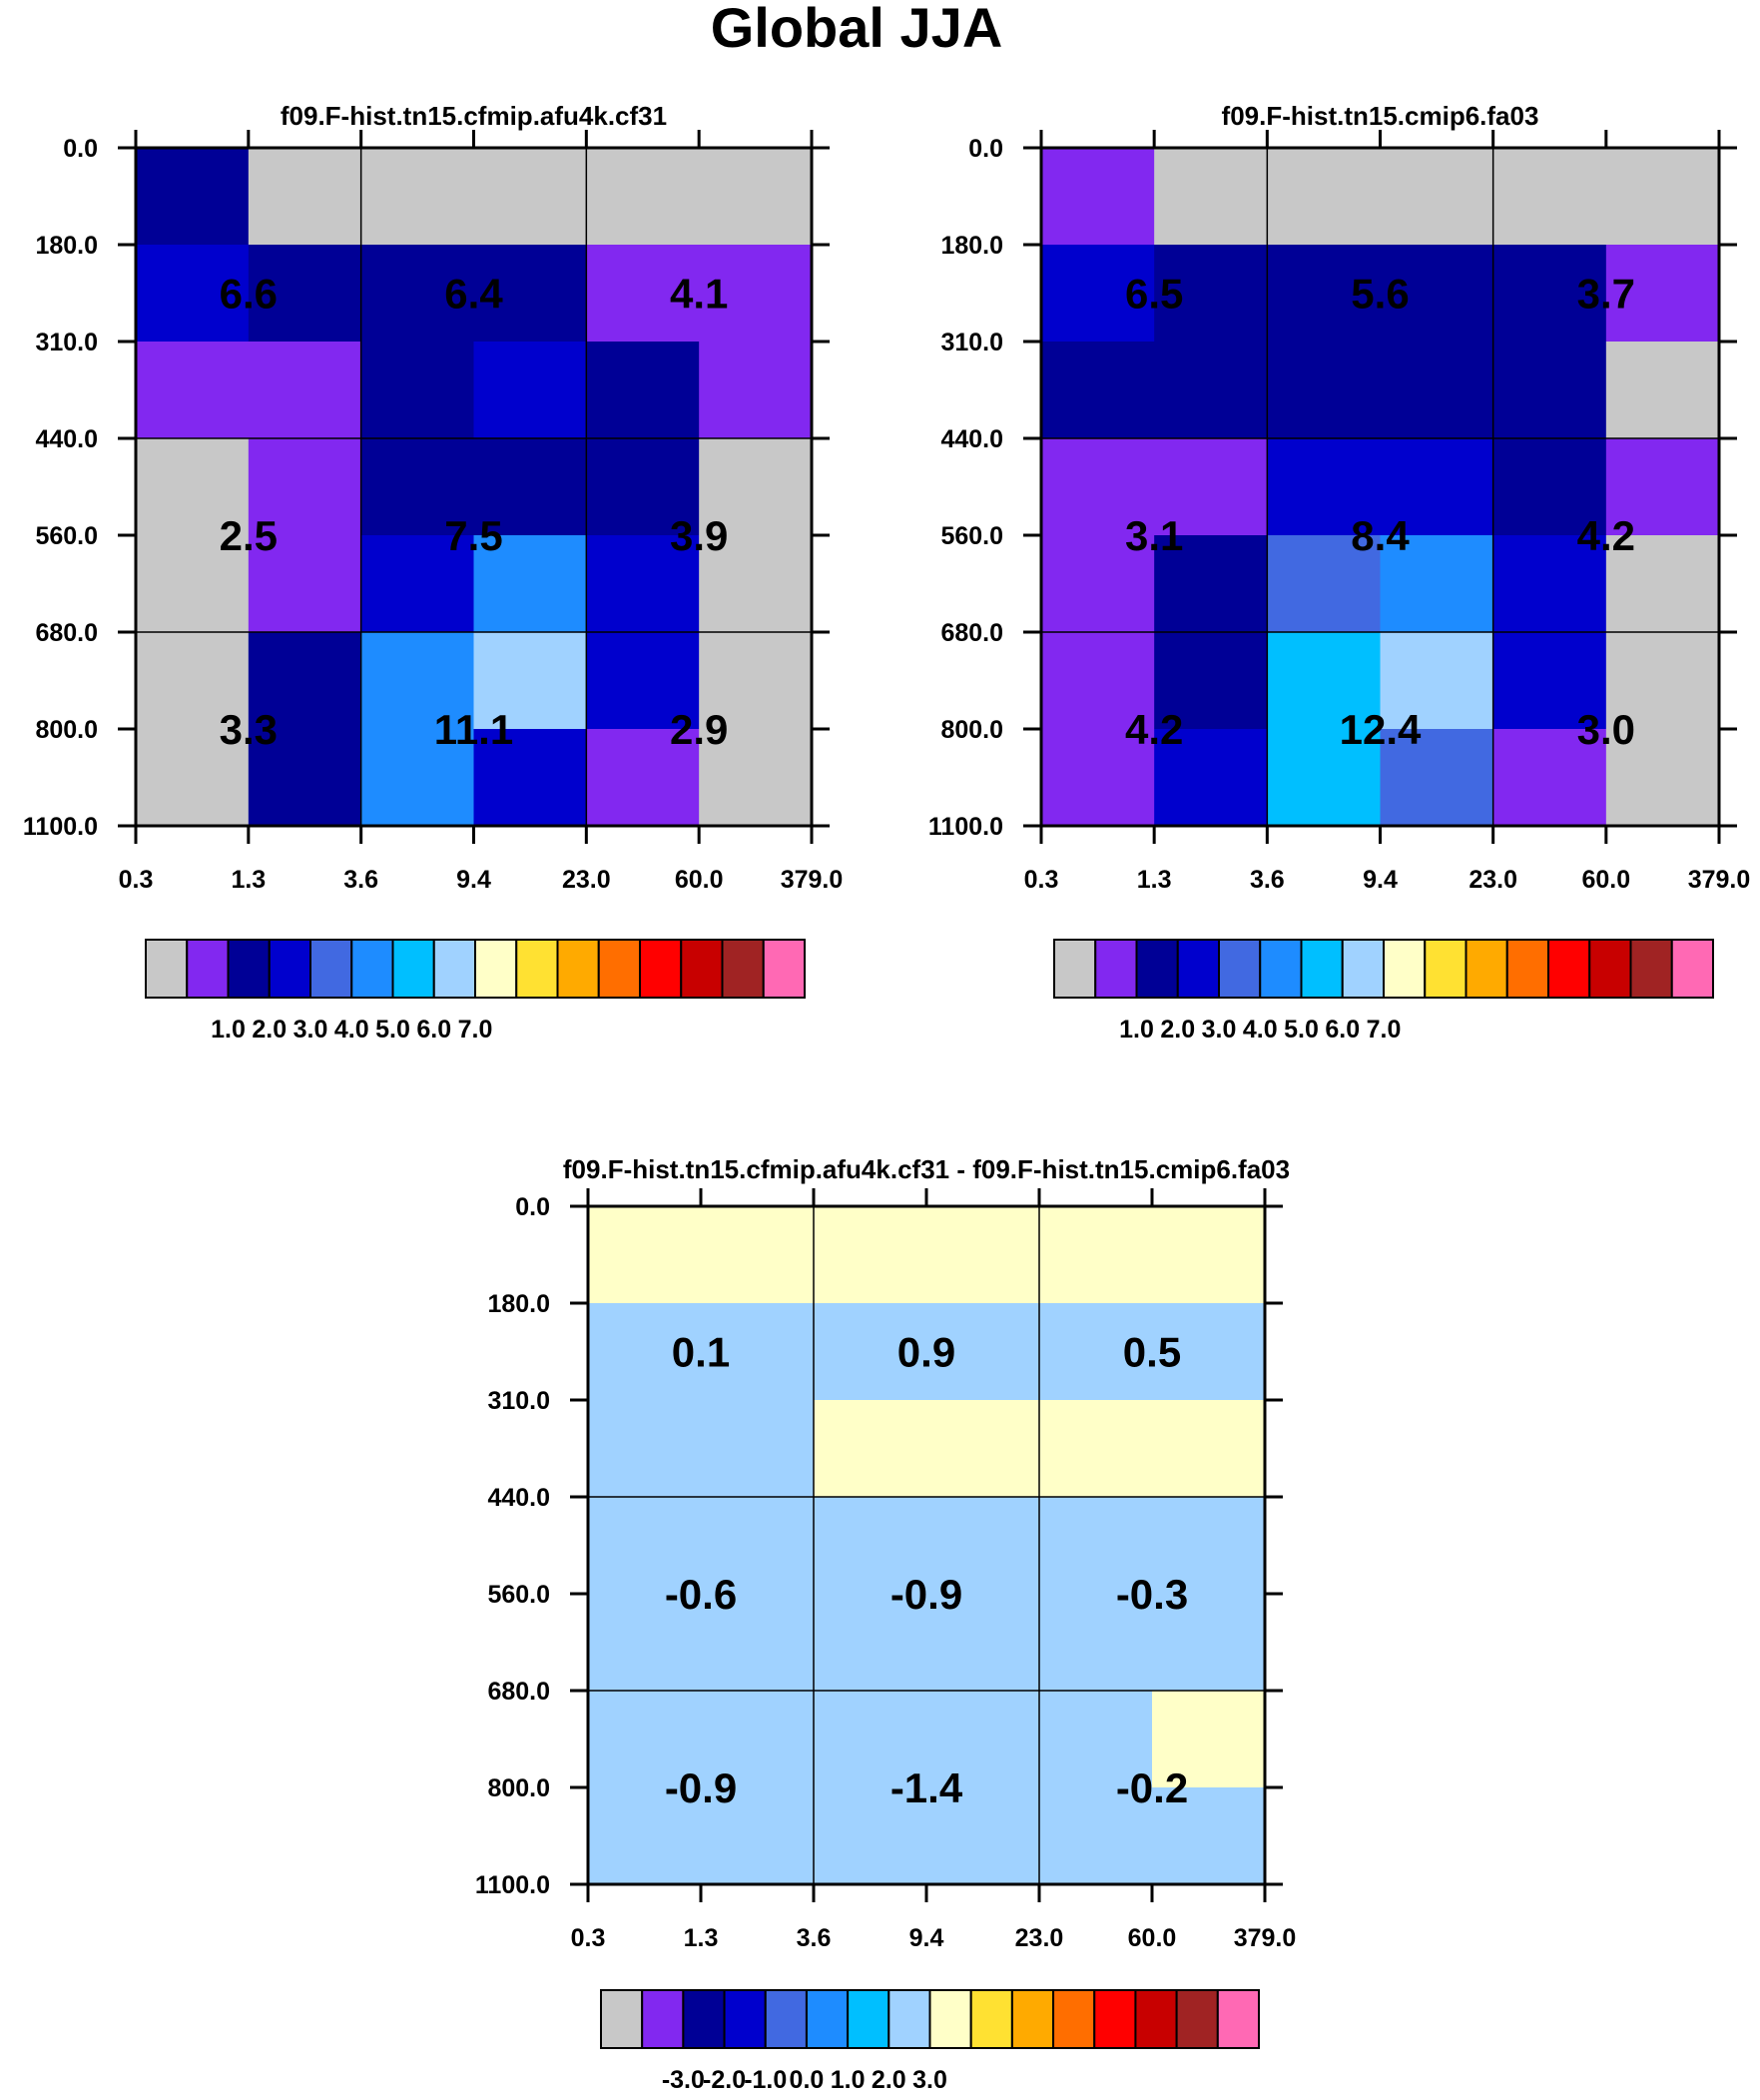 Image resolution: width=1760 pixels, height=2100 pixels. What do you see at coordinates (926, 1594) in the screenshot?
I see `cell-value-label: -0.9` at bounding box center [926, 1594].